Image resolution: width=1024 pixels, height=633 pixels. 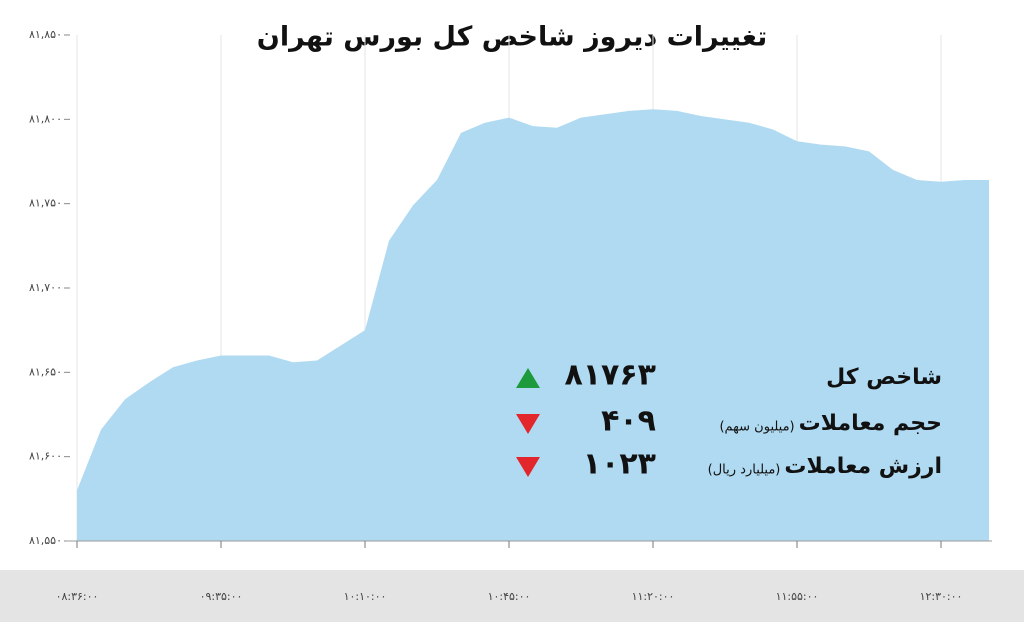 I want to click on chart-title: تغییرات دیروز شاخص کل بورس تهران, so click(x=512, y=37).